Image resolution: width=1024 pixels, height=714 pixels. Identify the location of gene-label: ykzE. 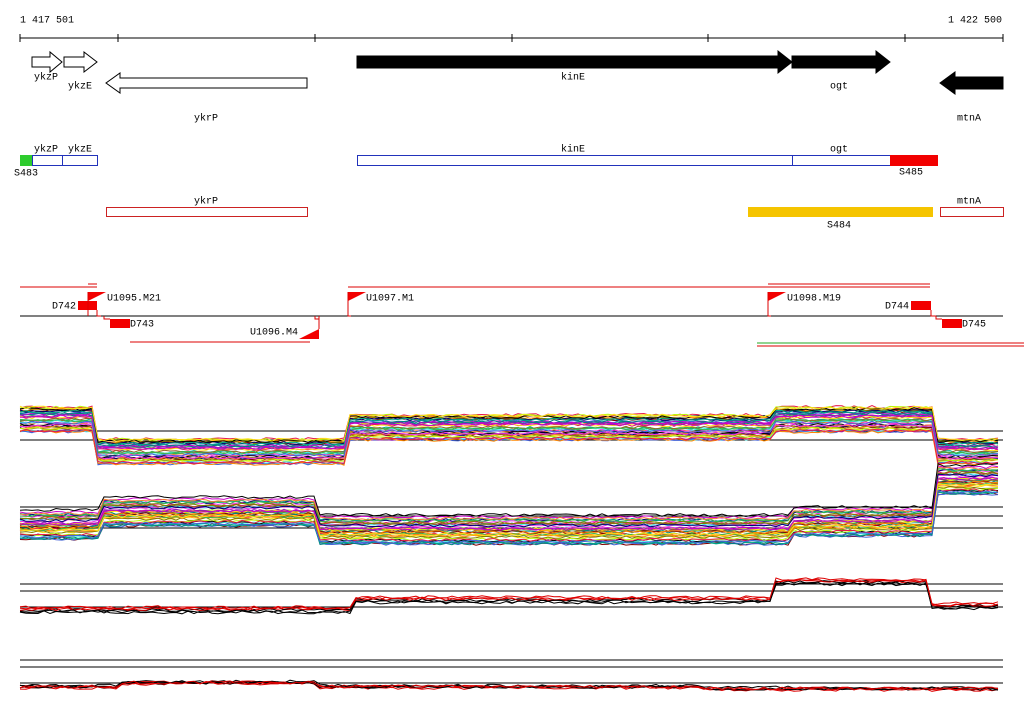
(80, 87).